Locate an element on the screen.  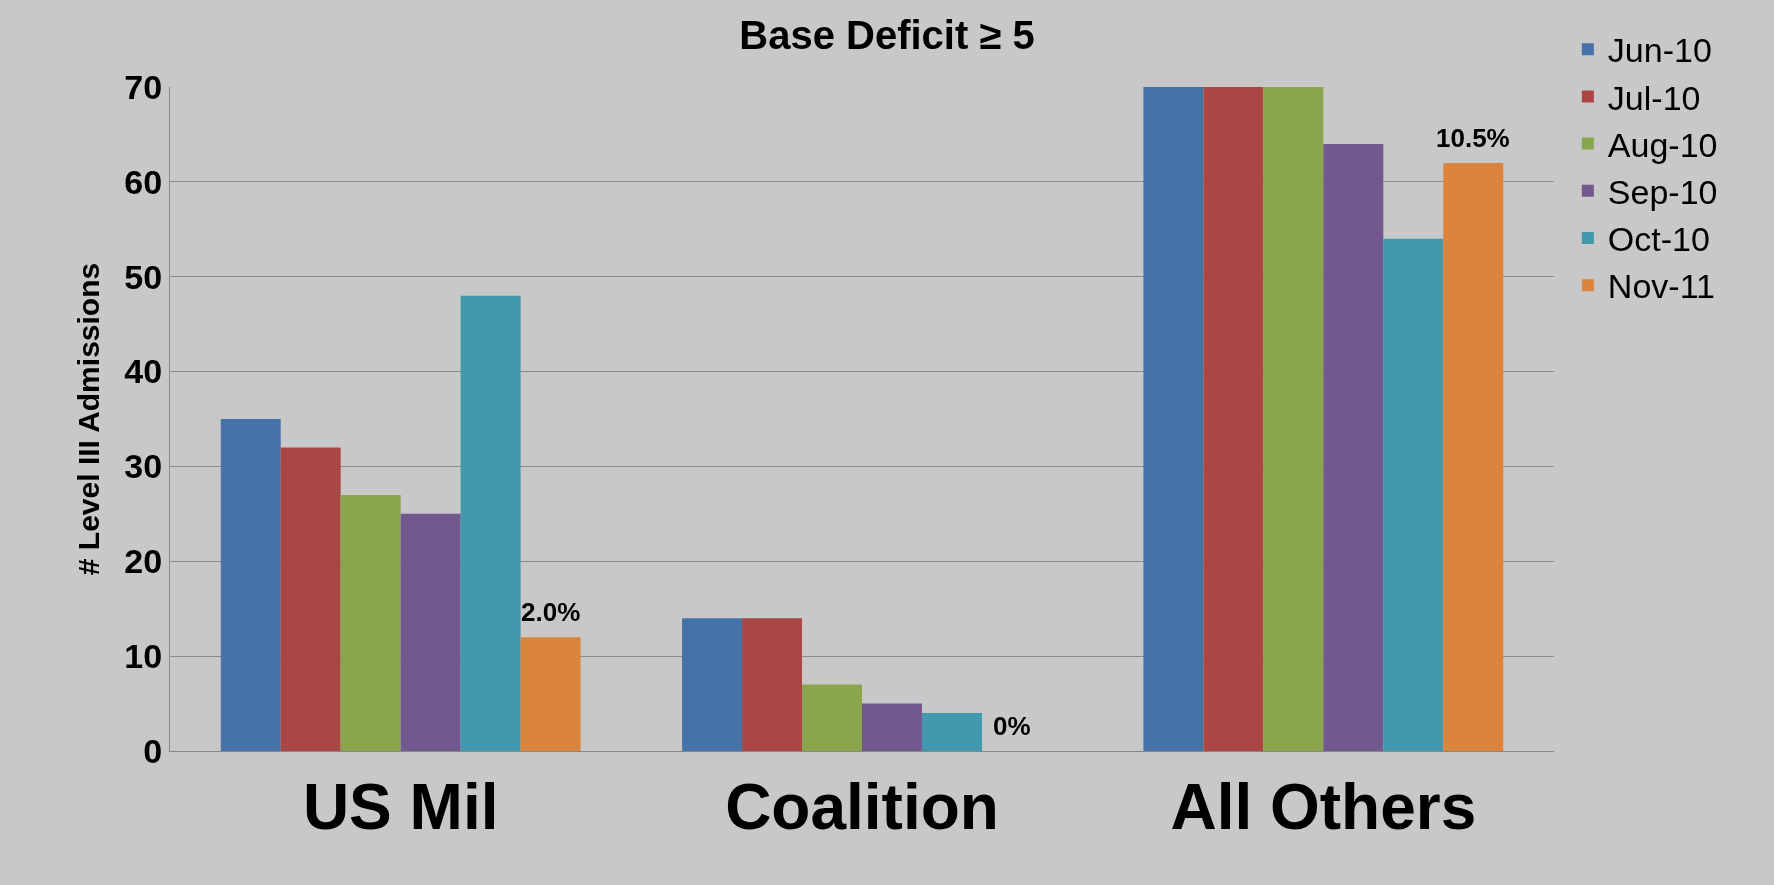
y-tick-label: 0 is located at coordinates (153, 750).